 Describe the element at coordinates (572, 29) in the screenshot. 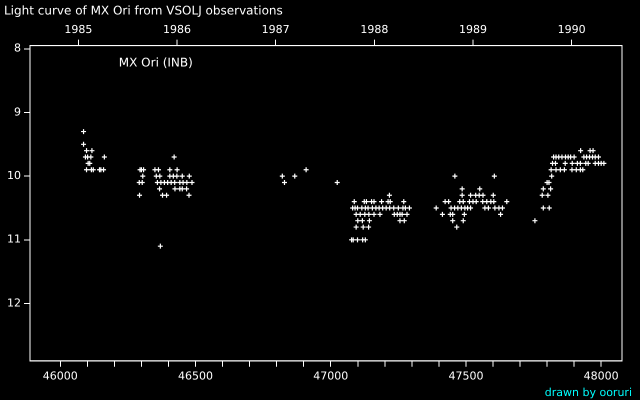

I see `x2-tick-label: 1990` at that location.